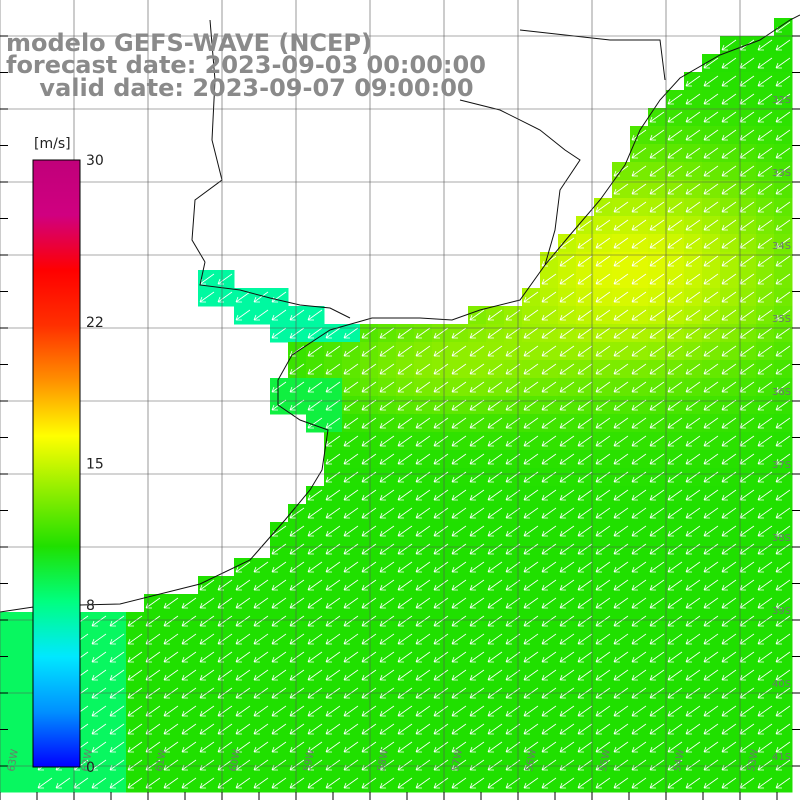  Describe the element at coordinates (781, 465) in the screenshot. I see `latitude-label: 37S` at that location.